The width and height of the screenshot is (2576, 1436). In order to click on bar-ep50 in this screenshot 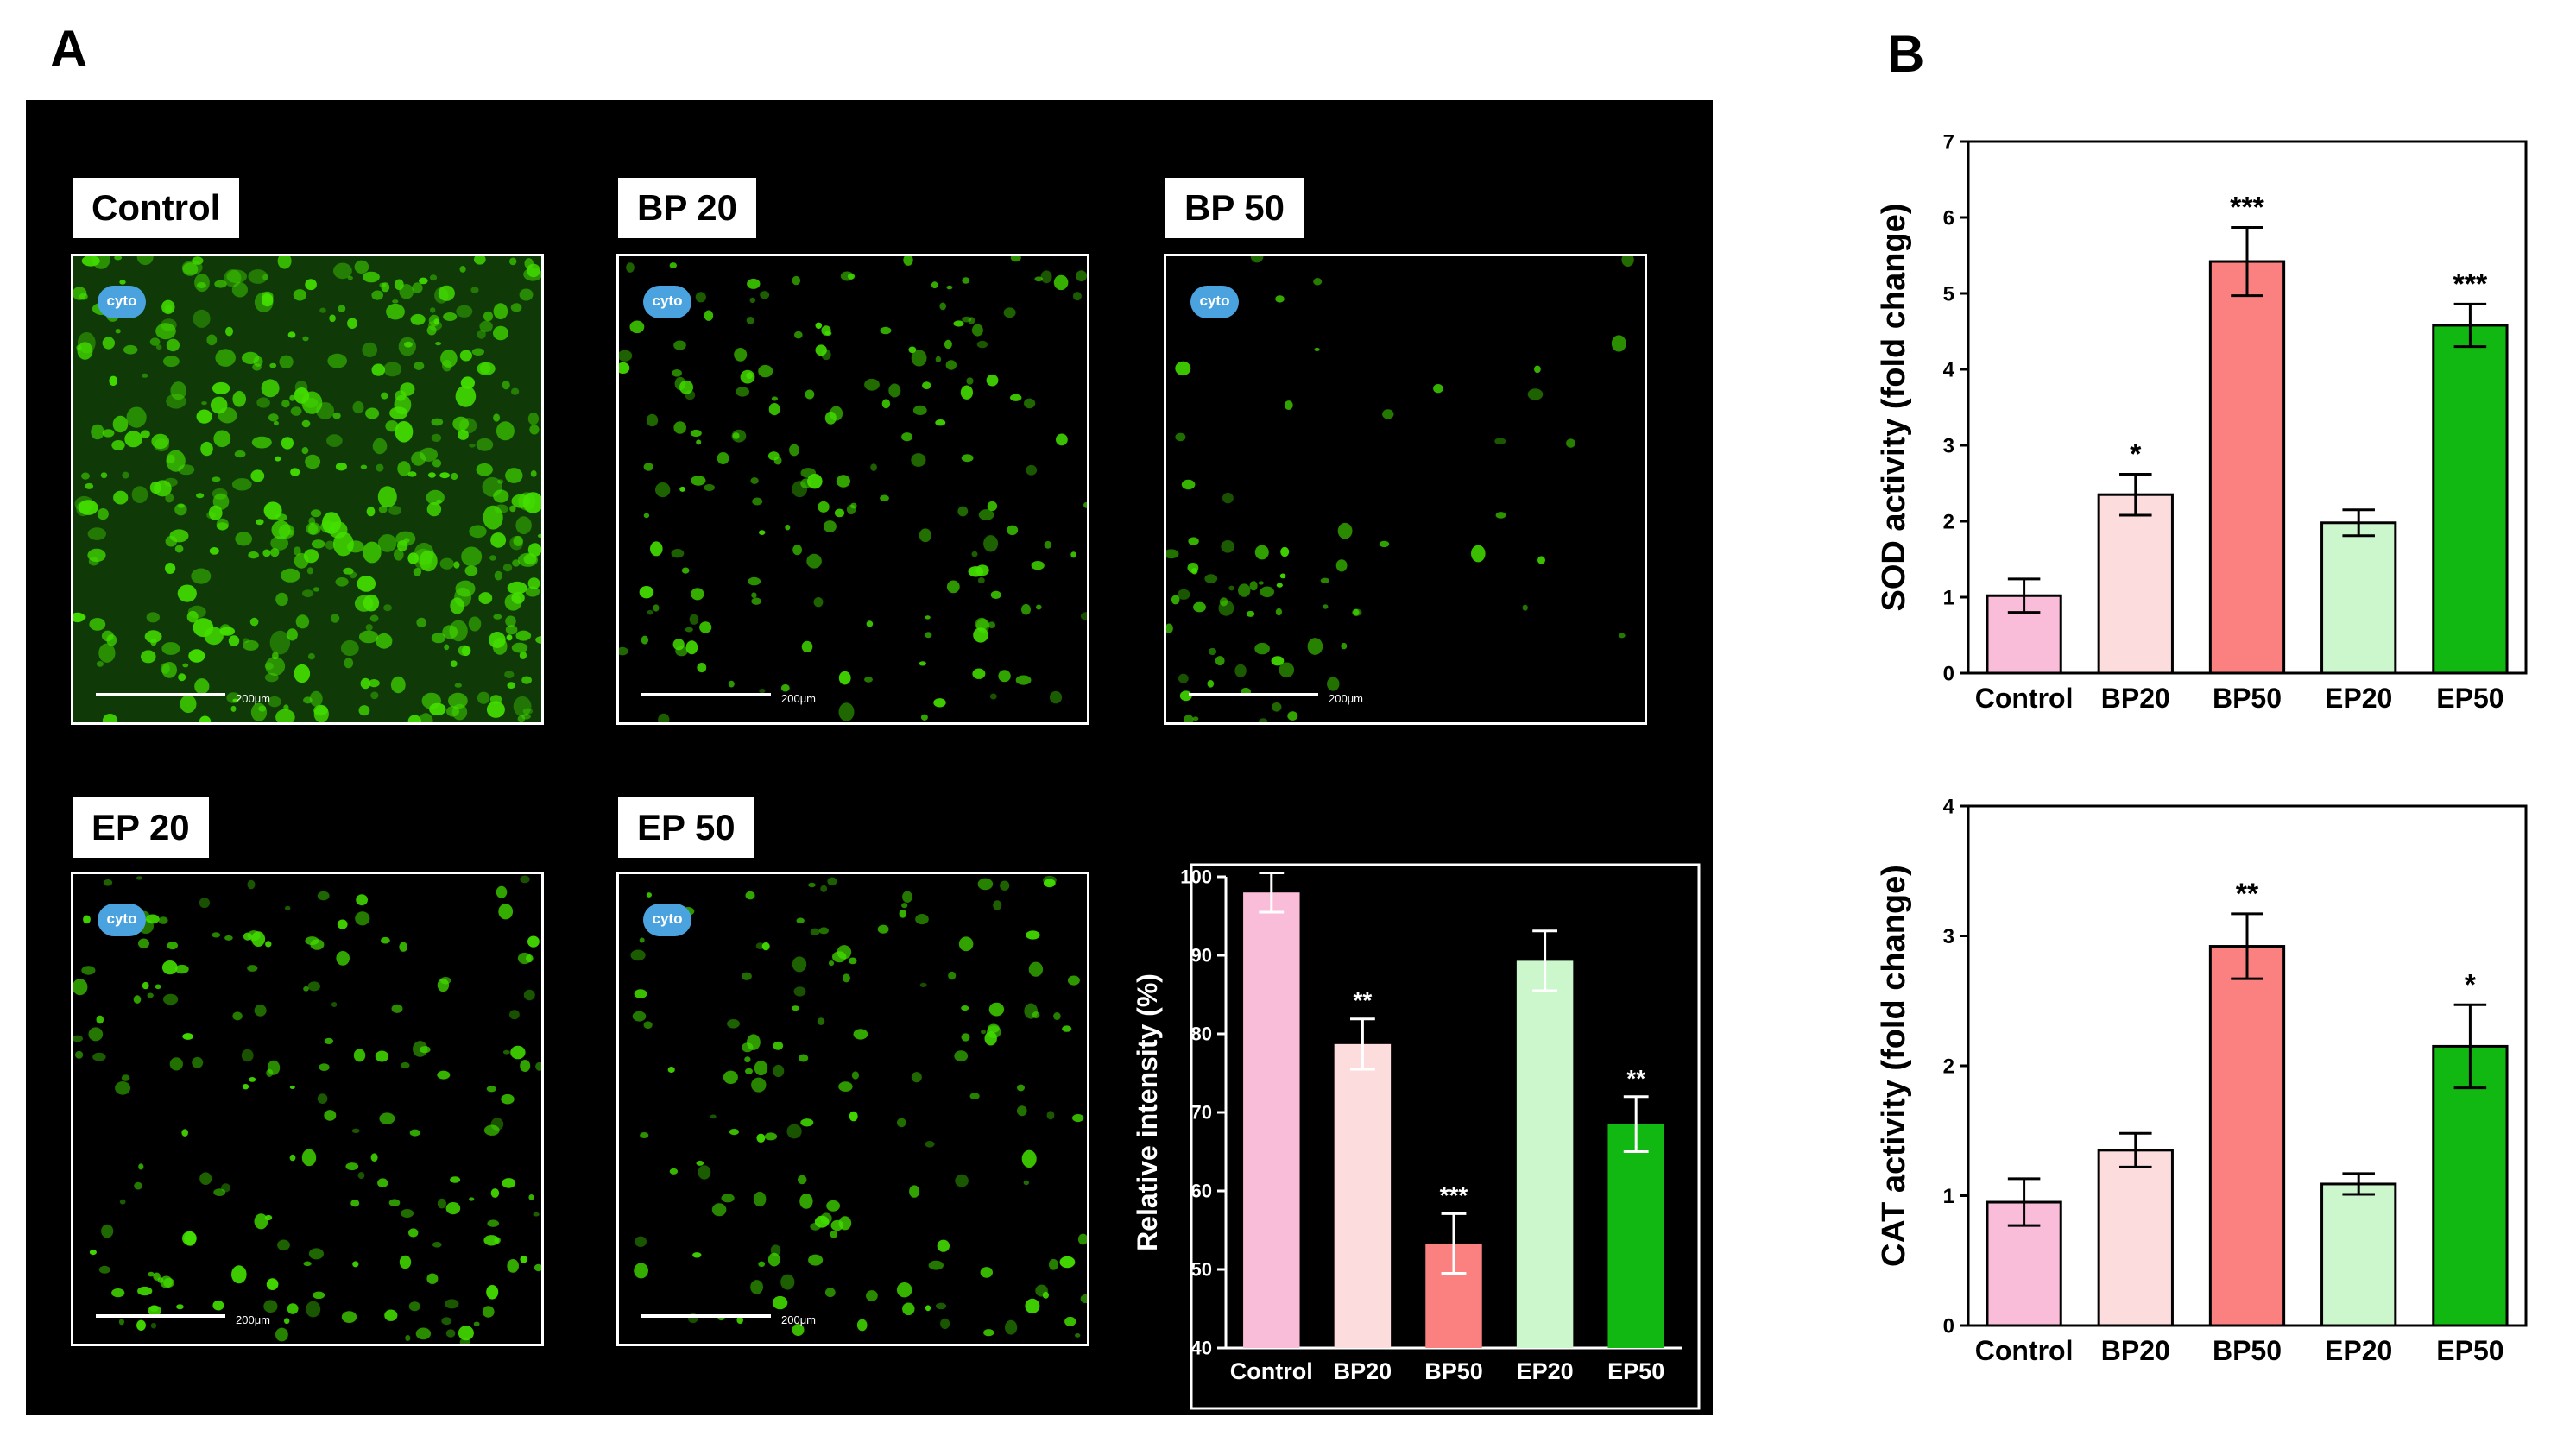, I will do `click(2470, 499)`.